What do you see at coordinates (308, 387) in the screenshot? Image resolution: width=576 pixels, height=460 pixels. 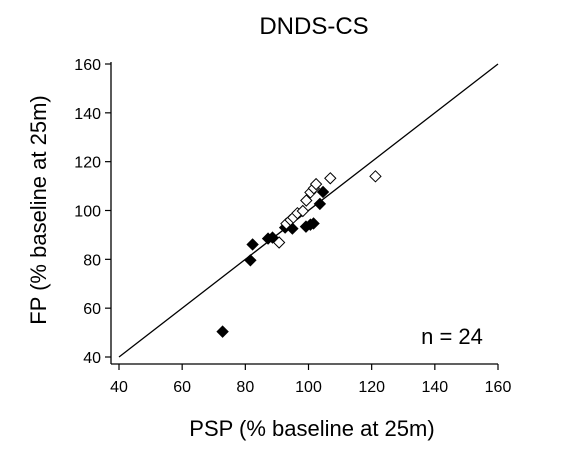 I see `x-tick-label: 100` at bounding box center [308, 387].